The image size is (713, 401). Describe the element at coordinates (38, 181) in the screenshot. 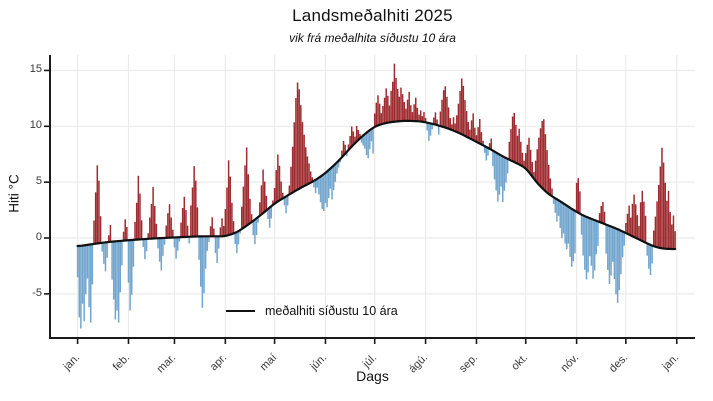

I see `y-tick-label: 5` at that location.